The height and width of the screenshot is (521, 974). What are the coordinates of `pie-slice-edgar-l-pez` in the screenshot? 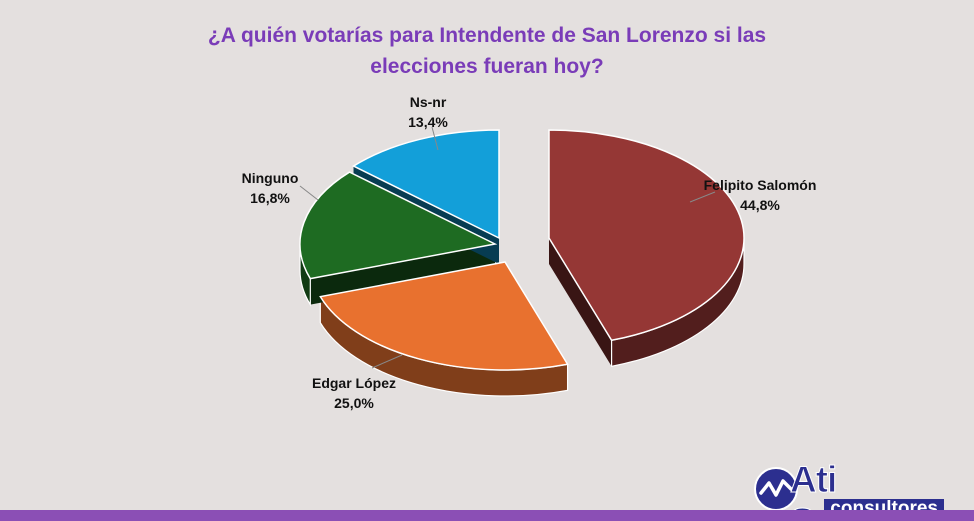 It's located at (444, 316).